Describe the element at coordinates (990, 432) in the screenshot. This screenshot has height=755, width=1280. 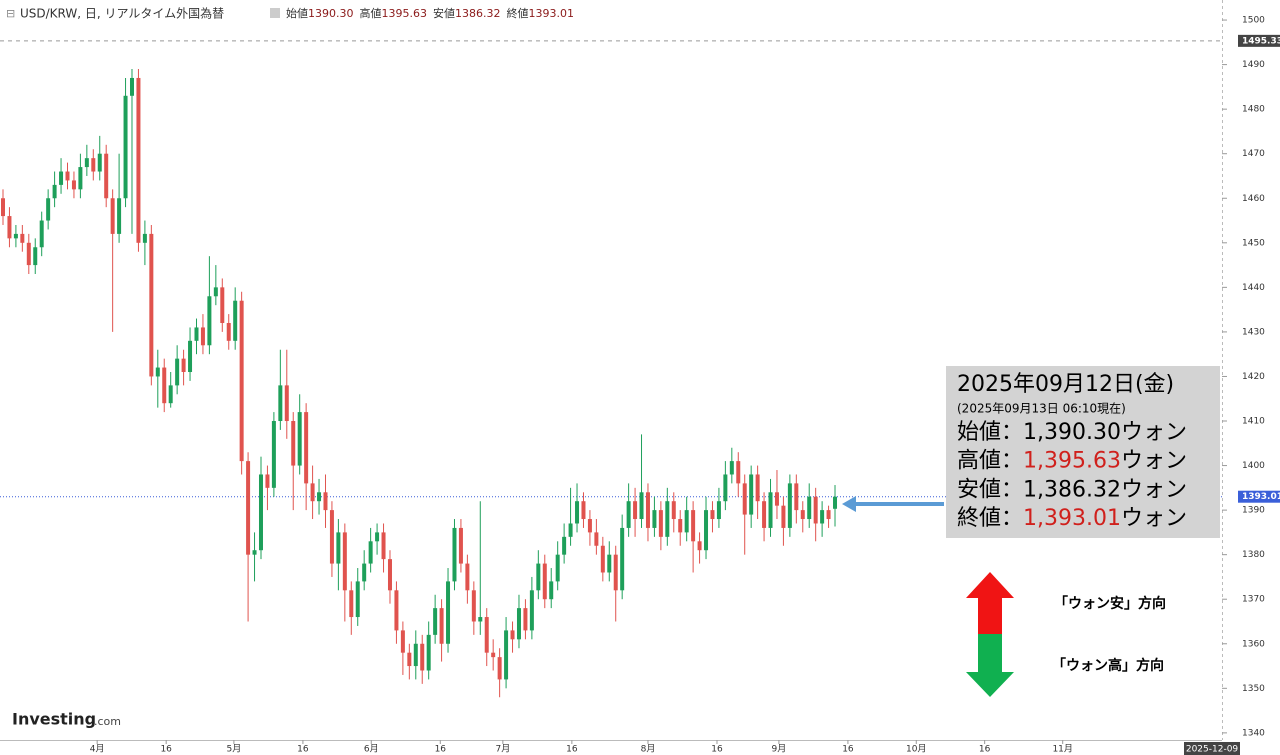
I see `info-label: 始値：` at that location.